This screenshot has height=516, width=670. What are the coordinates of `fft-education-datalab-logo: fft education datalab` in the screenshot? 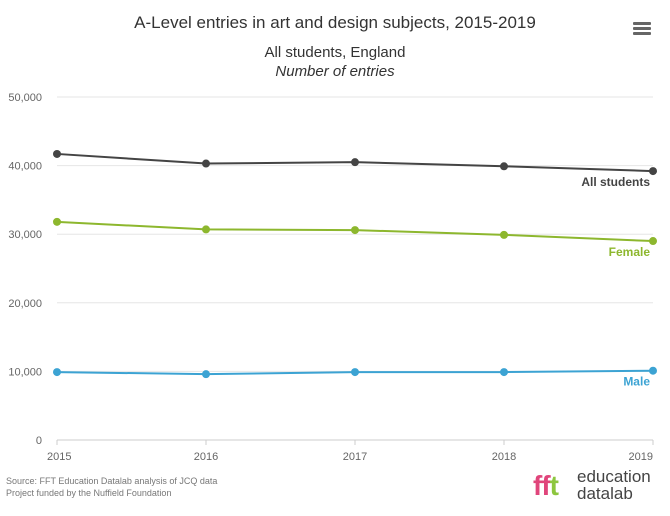 It's located at (598, 486).